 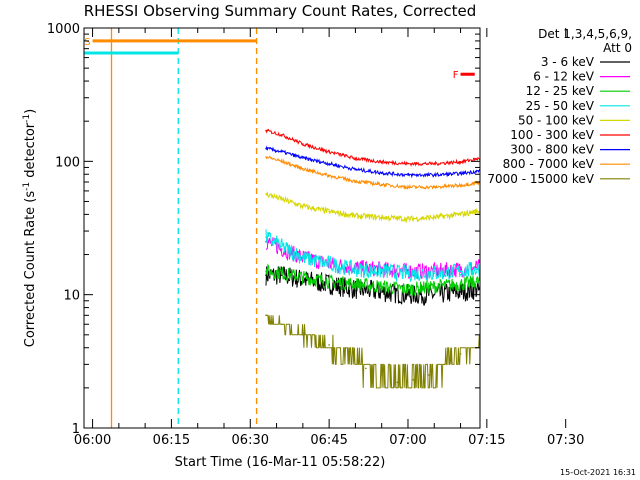 I want to click on flag-label: S, so click(x=87, y=42).